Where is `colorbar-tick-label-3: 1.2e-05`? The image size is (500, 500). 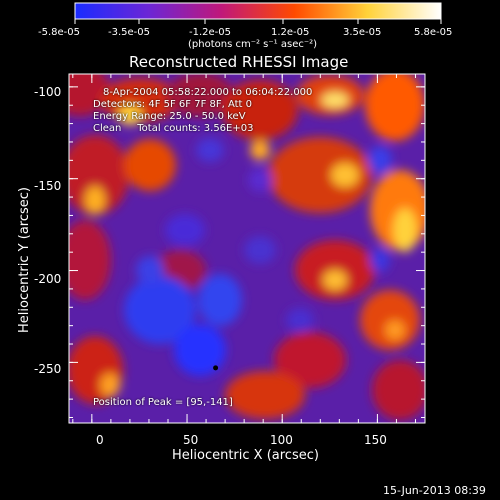
colorbar-tick-label-3: 1.2e-05 is located at coordinates (290, 32).